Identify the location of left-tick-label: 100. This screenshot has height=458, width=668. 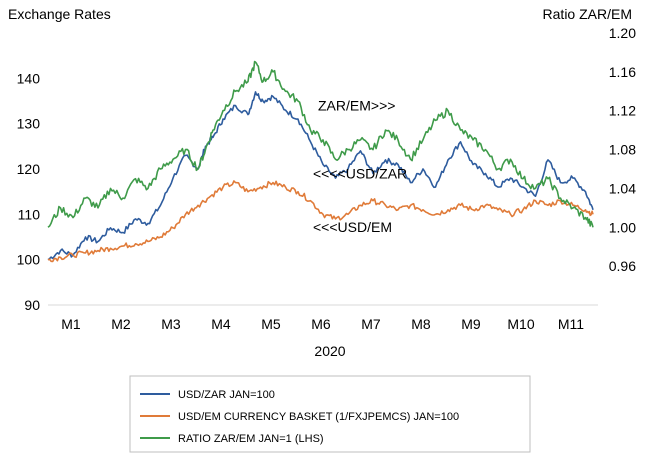
(29, 260).